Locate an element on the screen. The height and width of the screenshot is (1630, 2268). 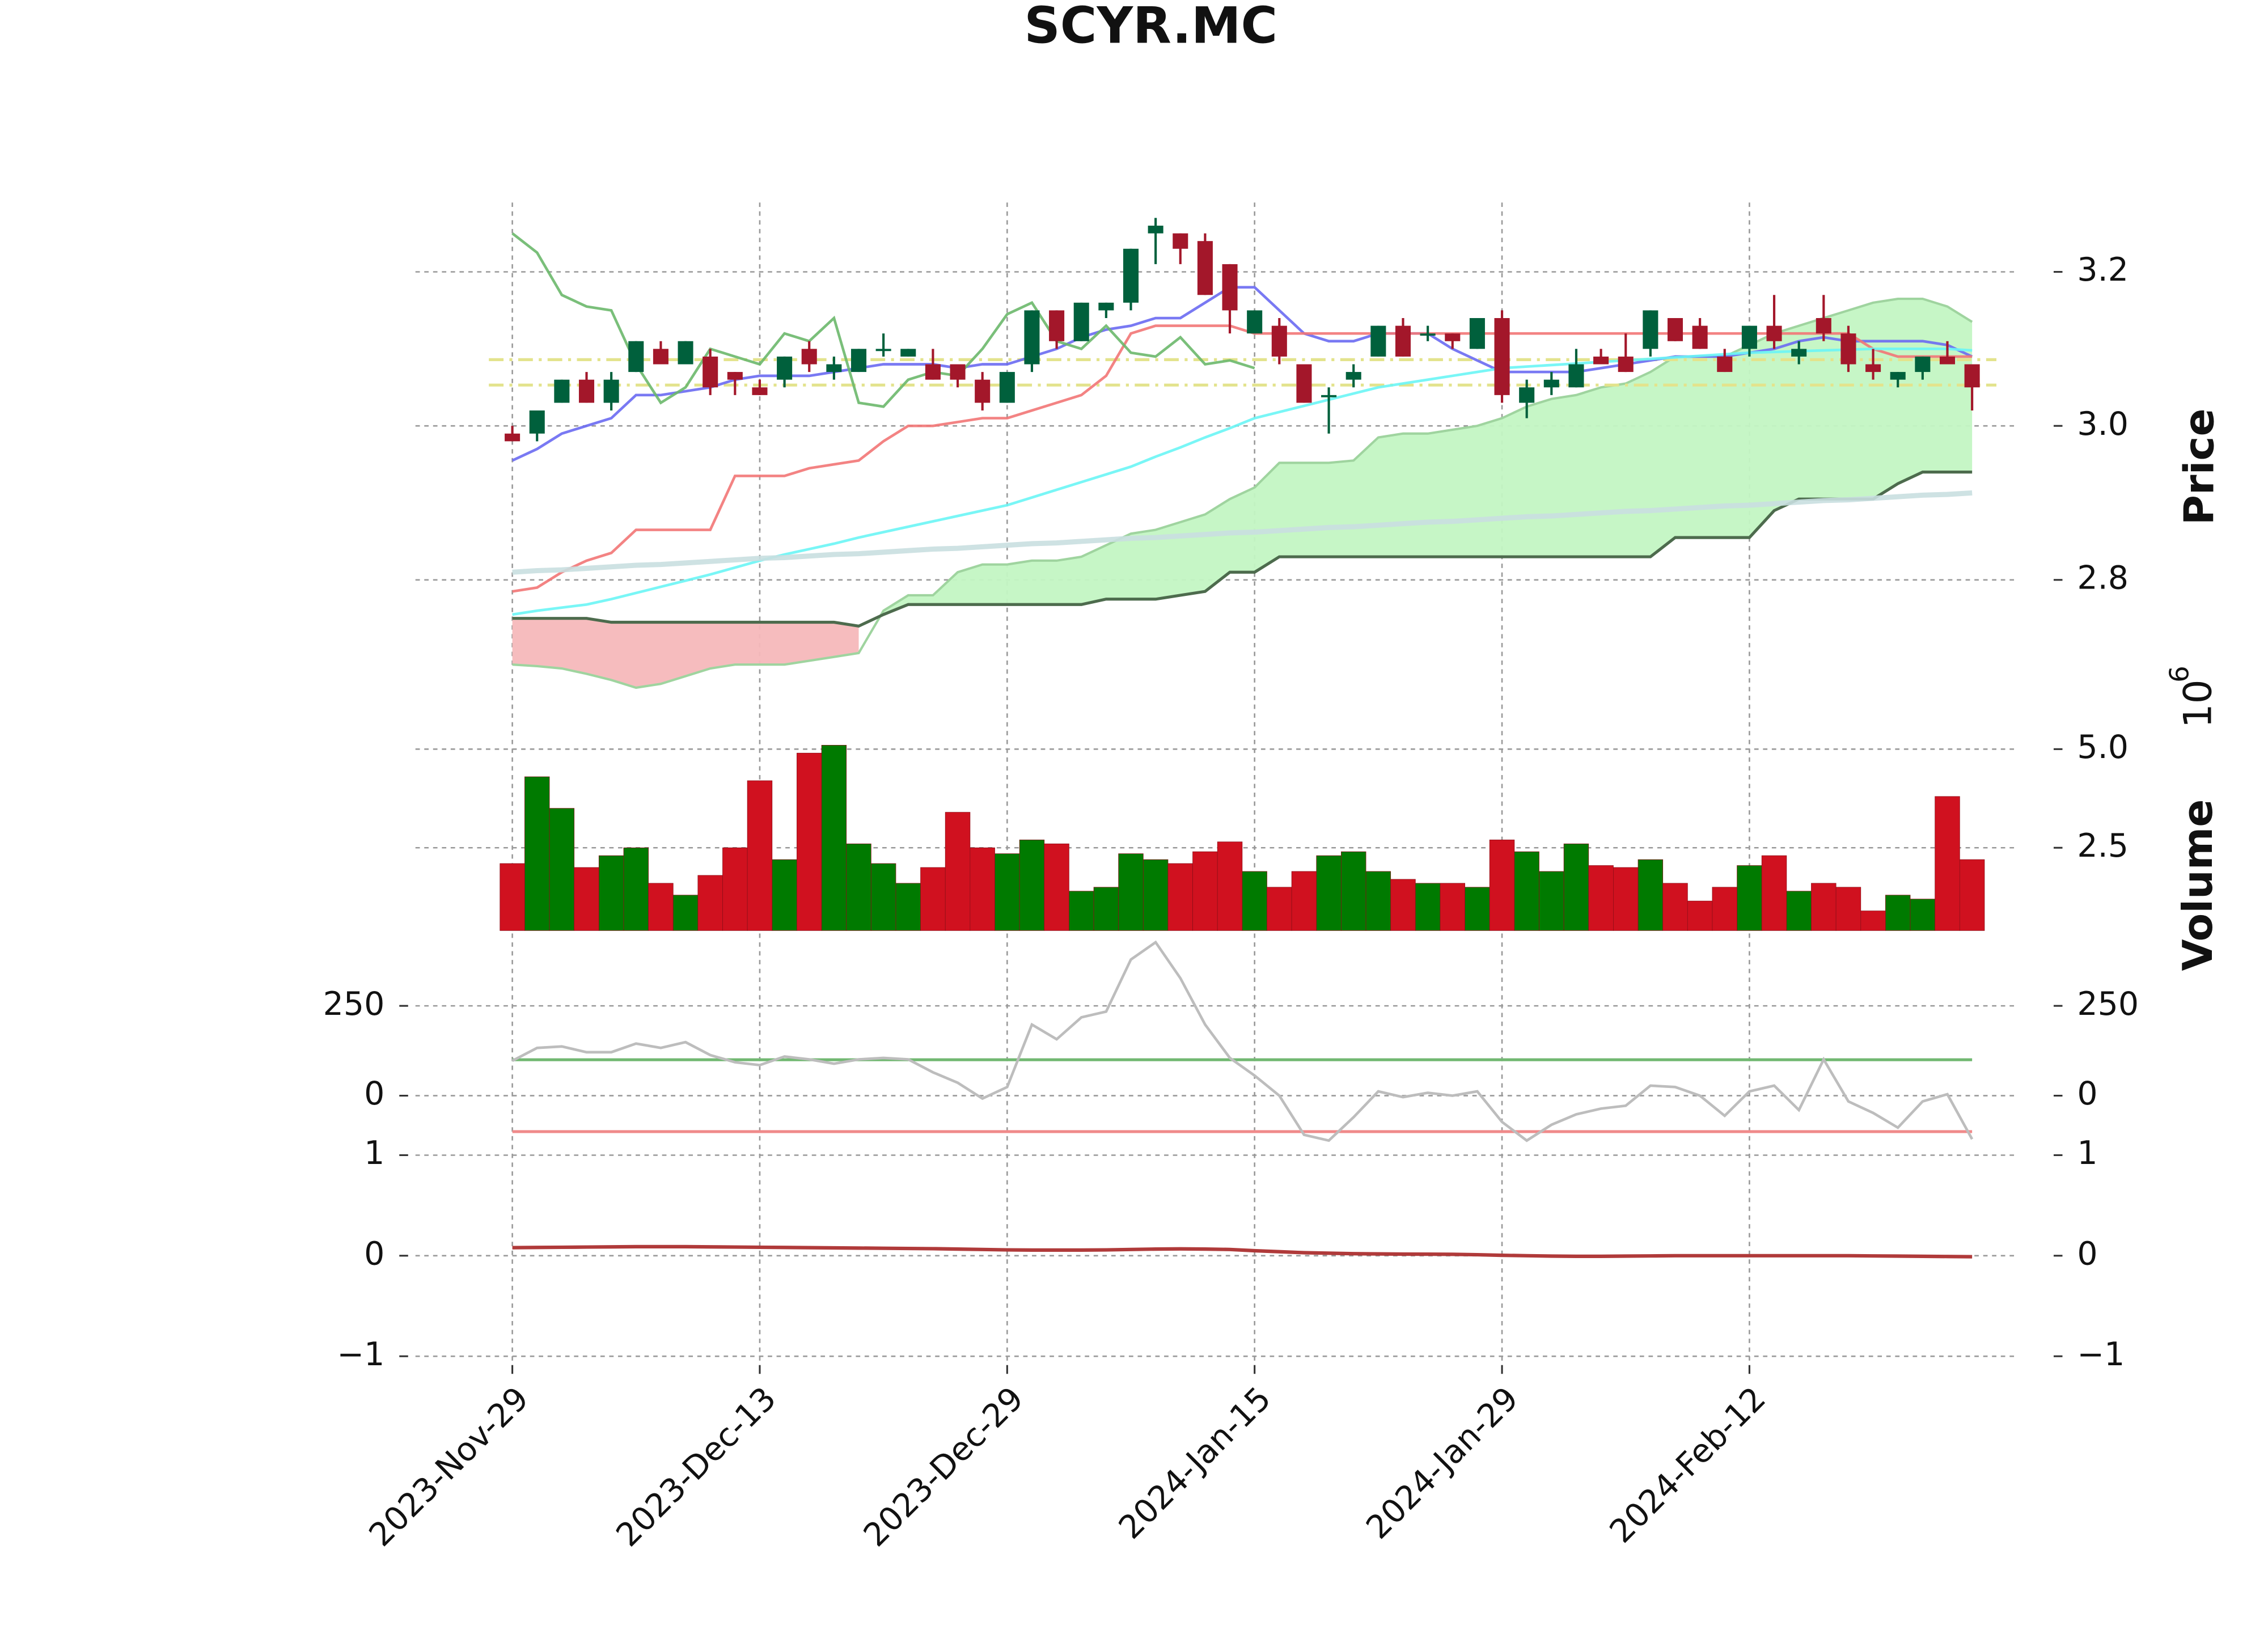
y-tick-label-left: 0 is located at coordinates (374, 1093).